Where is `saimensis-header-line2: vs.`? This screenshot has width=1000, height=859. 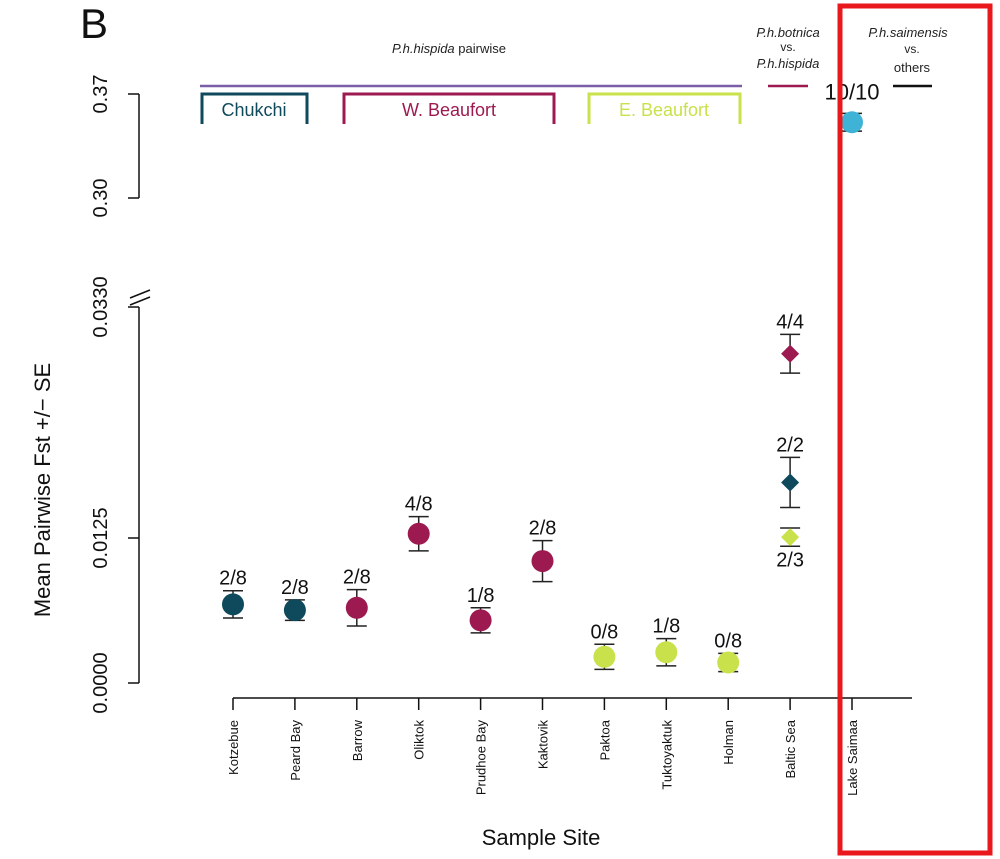 saimensis-header-line2: vs. is located at coordinates (911, 49).